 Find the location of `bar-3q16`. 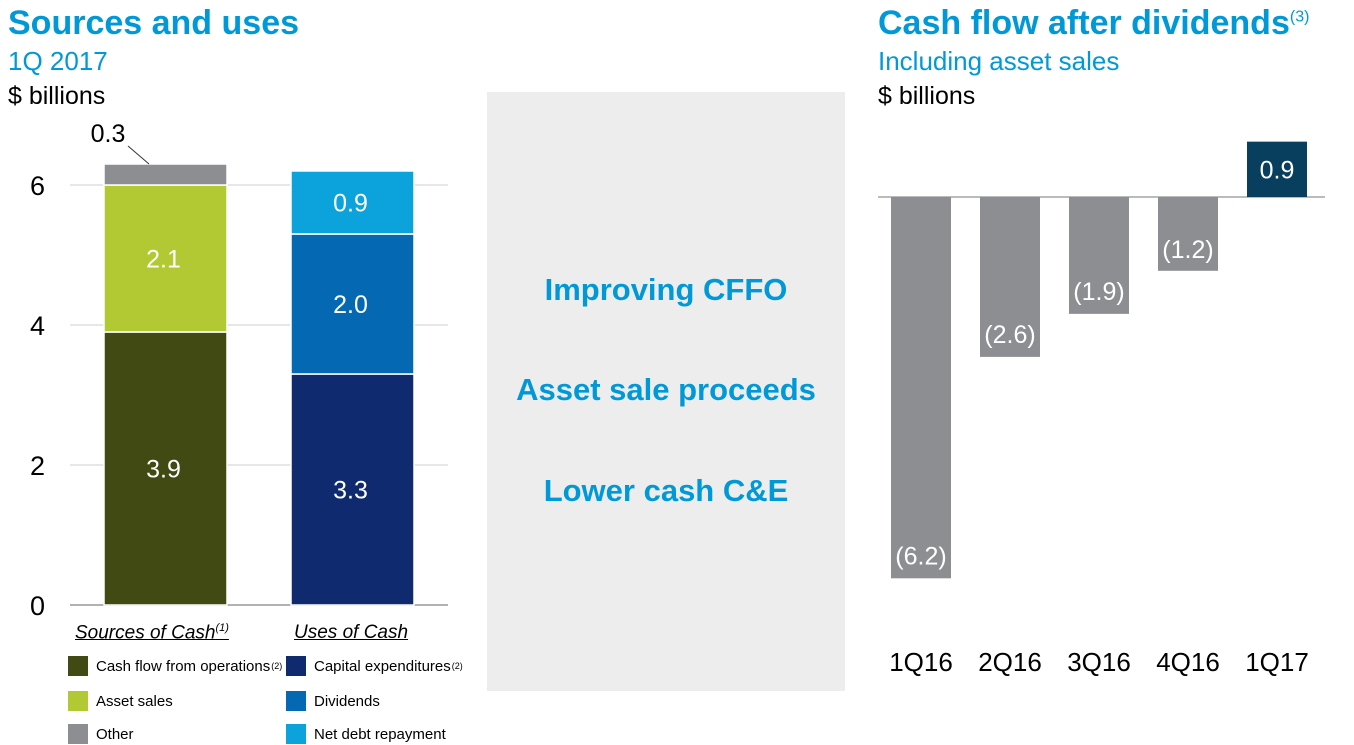

bar-3q16 is located at coordinates (1099, 255).